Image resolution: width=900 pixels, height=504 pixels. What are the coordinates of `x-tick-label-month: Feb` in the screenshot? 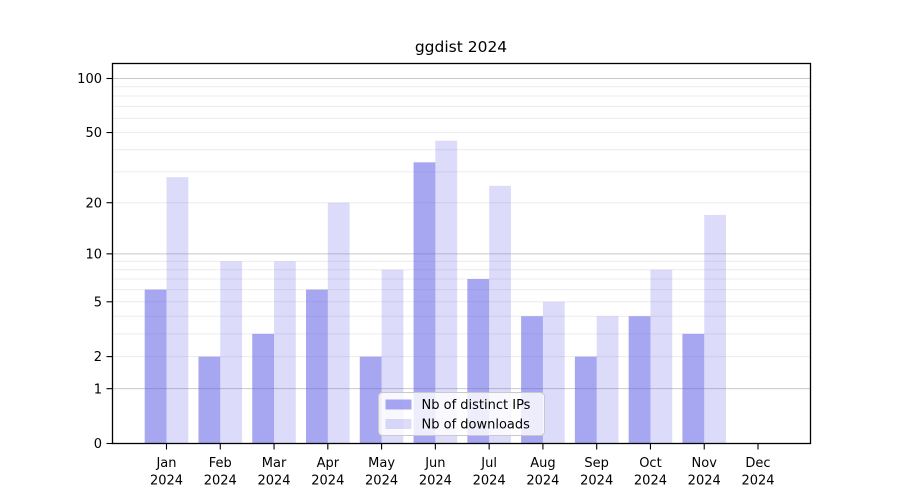 It's located at (220, 463).